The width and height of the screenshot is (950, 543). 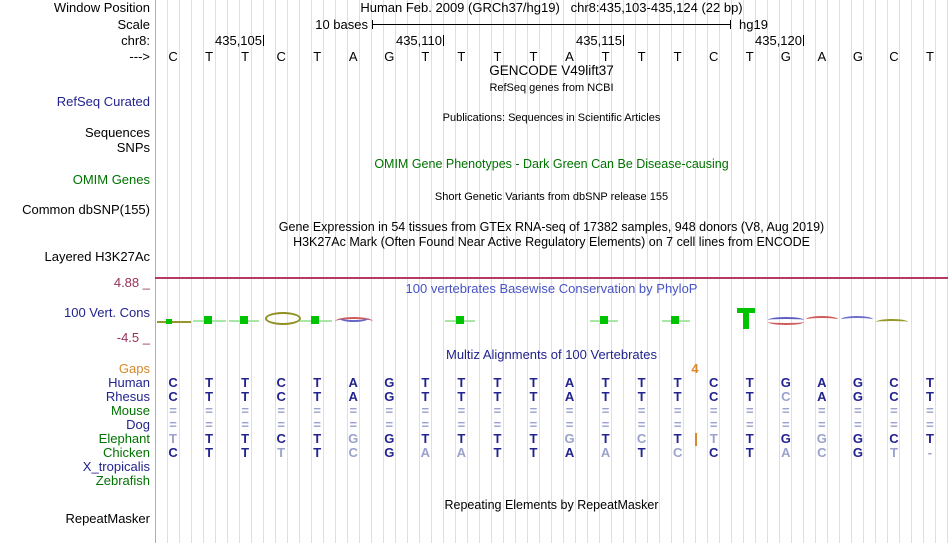 What do you see at coordinates (130, 410) in the screenshot?
I see `species-label-mouse: Mouse` at bounding box center [130, 410].